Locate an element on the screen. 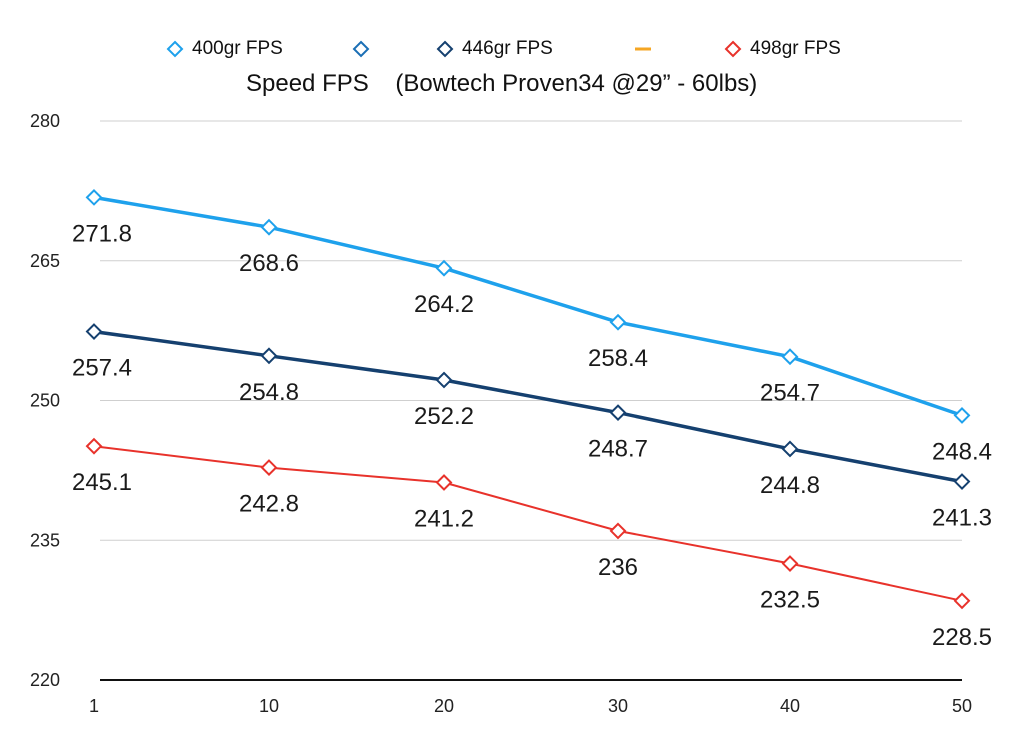 The height and width of the screenshot is (747, 1024). chart-legend: 400gr FPS 446gr FPS 498gr FPS is located at coordinates (512, 49).